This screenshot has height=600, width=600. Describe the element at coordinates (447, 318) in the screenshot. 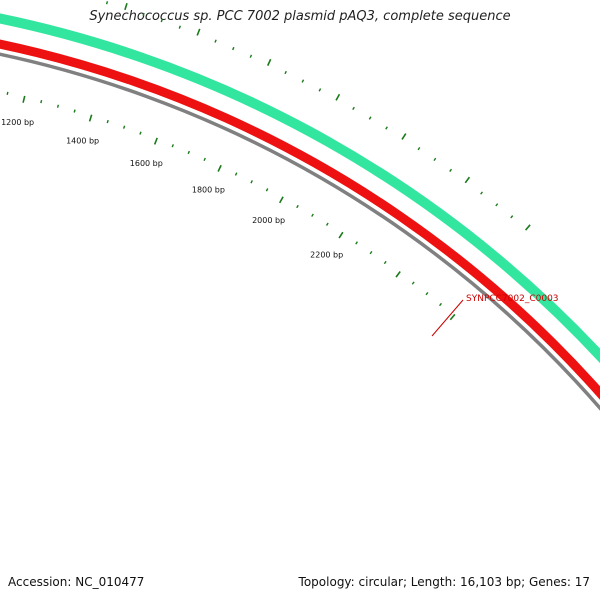

I see `gene-label-leader` at that location.